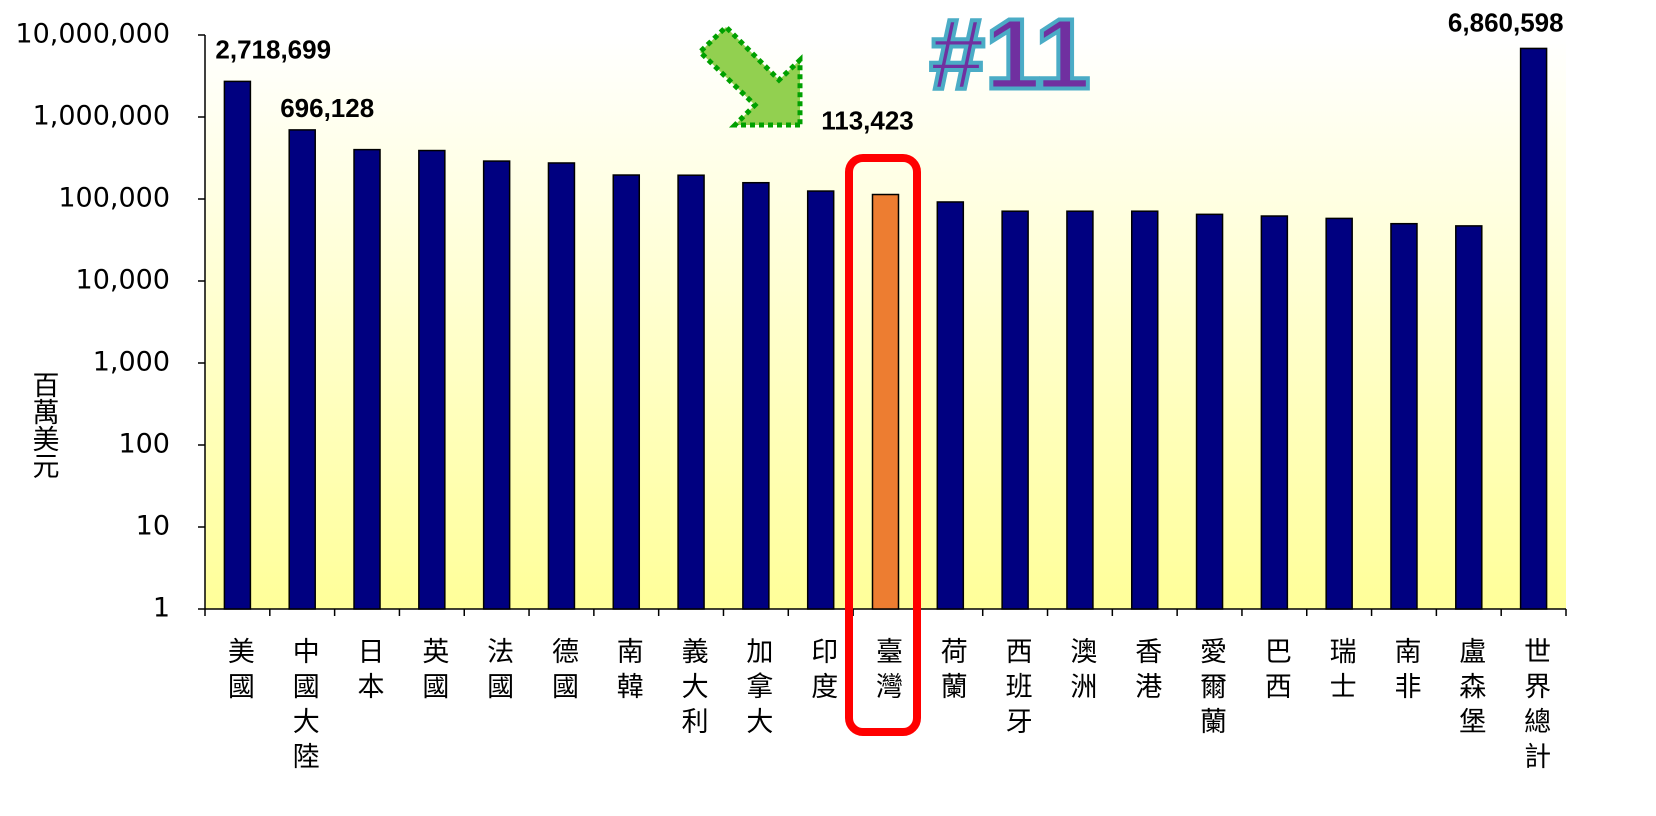 Image resolution: width=1656 pixels, height=816 pixels. I want to click on x-tick-label: 愛爾蘭, so click(1211, 689).